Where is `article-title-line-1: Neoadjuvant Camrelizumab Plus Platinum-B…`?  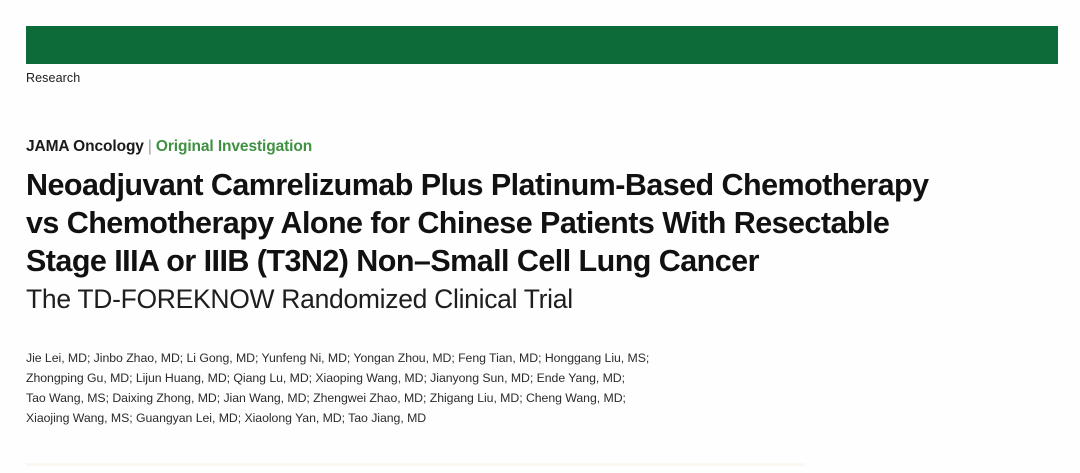 article-title-line-1: Neoadjuvant Camrelizumab Plus Platinum-B… is located at coordinates (477, 185).